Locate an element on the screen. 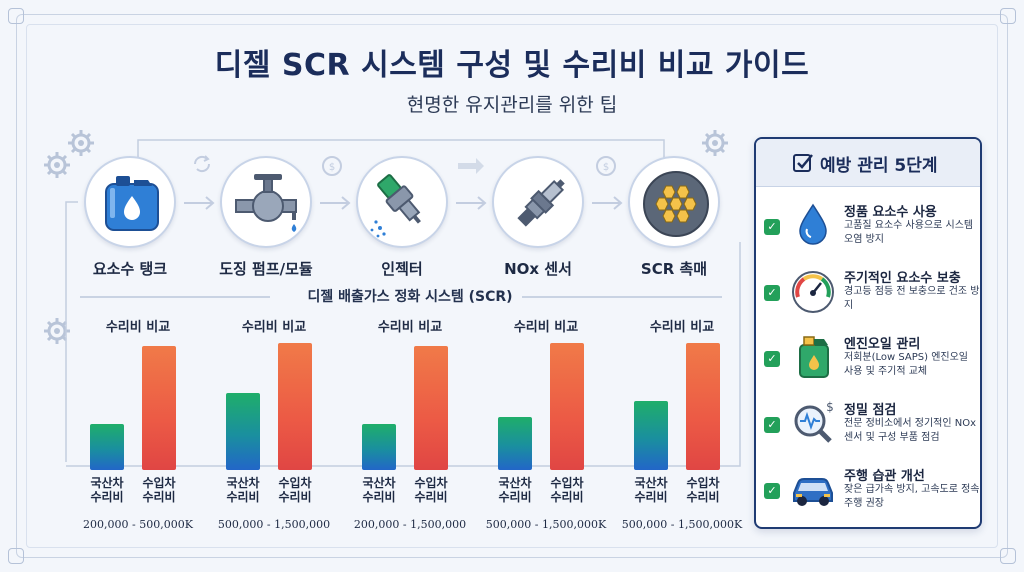 The width and height of the screenshot is (1024, 572). step-title: 정품 요소수 사용 is located at coordinates (890, 212).